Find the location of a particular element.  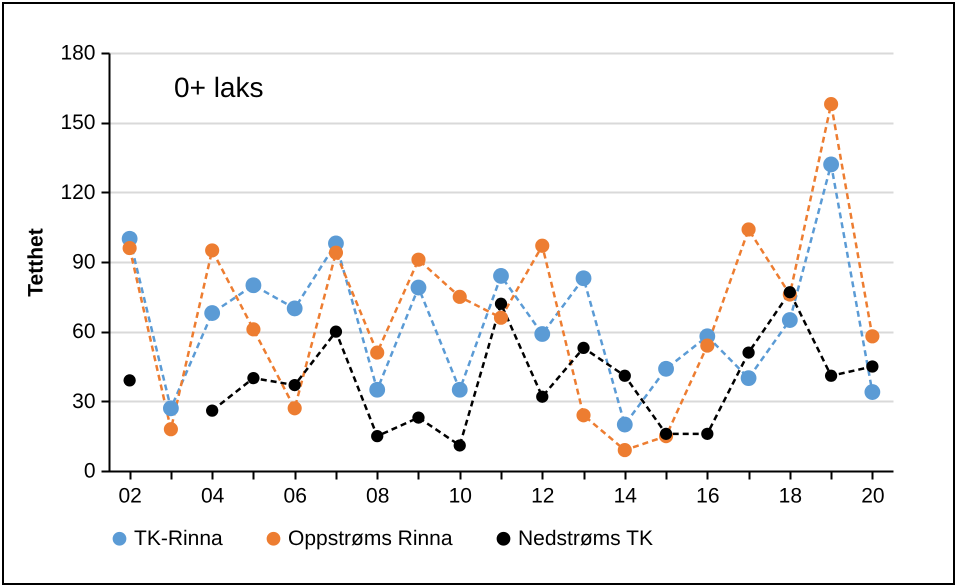

x-tick-label: 04 is located at coordinates (212, 496).